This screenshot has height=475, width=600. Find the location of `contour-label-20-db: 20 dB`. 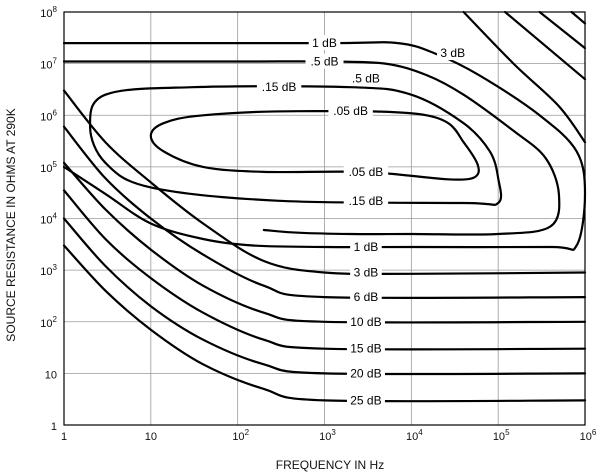

contour-label-20-db: 20 dB is located at coordinates (365, 373).